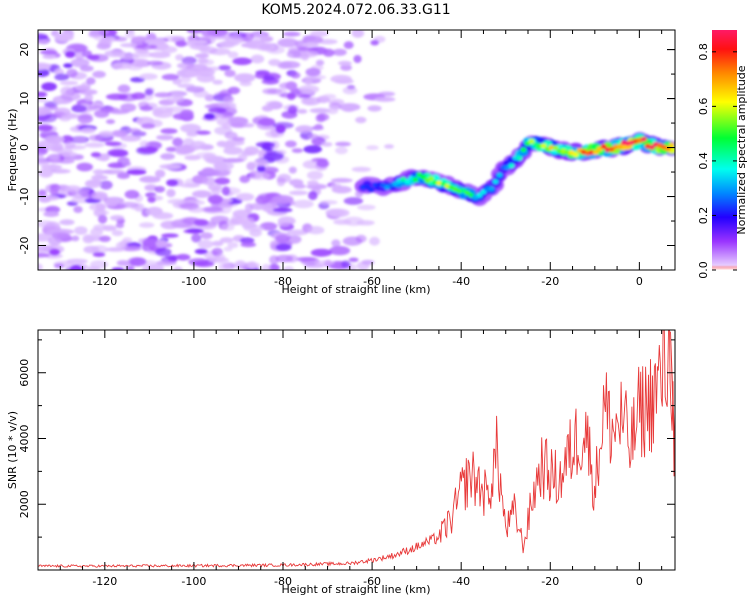 The height and width of the screenshot is (600, 750). I want to click on x-tick-label: -40, so click(461, 581).